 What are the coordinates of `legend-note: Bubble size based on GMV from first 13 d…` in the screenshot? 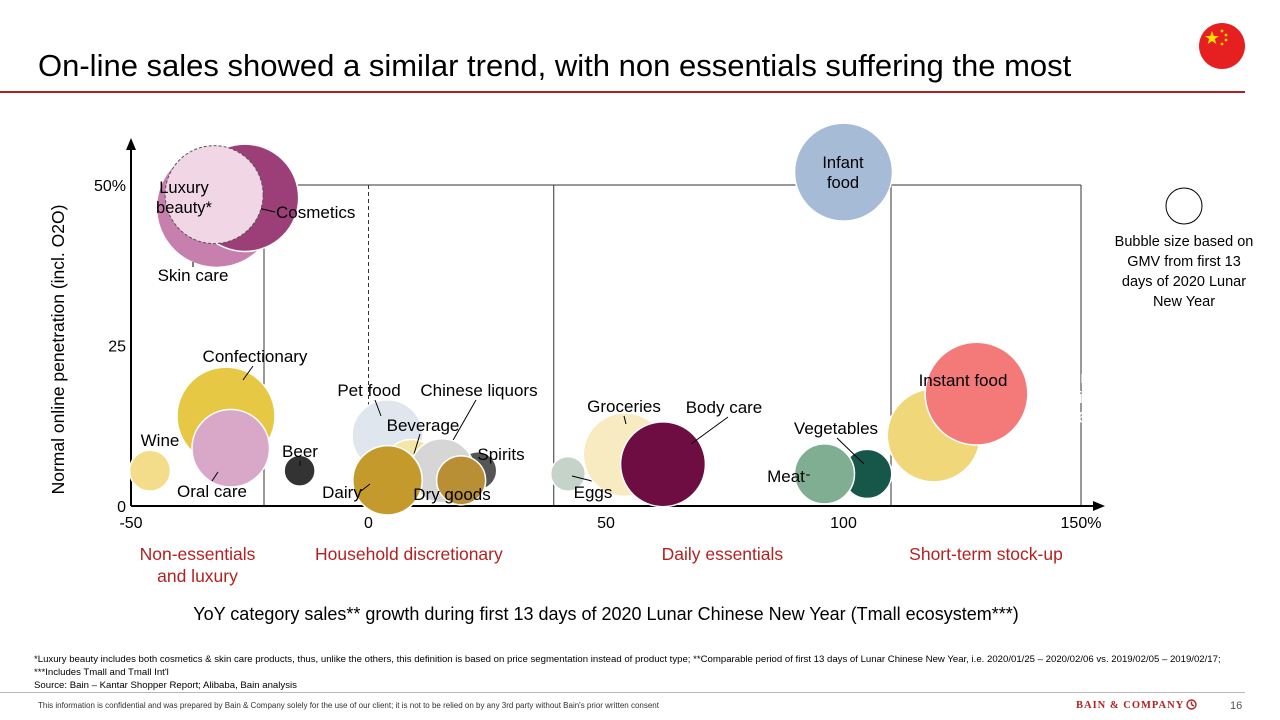 It's located at (1184, 249).